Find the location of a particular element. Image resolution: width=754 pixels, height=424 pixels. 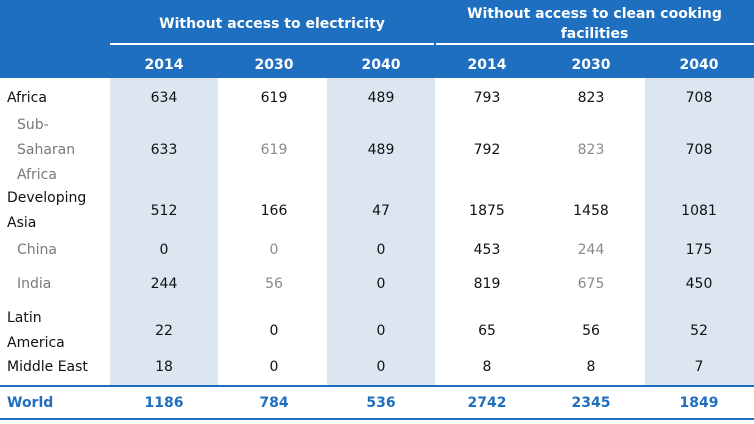

world-value-cell: 784 is located at coordinates (274, 403).